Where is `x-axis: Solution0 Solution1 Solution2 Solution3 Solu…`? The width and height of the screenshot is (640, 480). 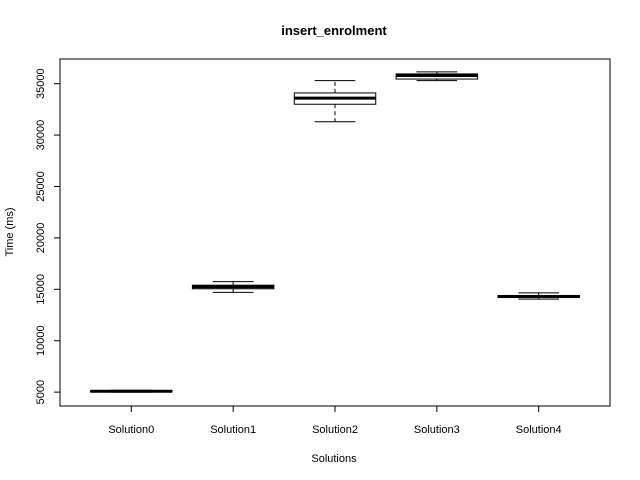 x-axis: Solution0 Solution1 Solution2 Solution3 Solu… is located at coordinates (335, 420).